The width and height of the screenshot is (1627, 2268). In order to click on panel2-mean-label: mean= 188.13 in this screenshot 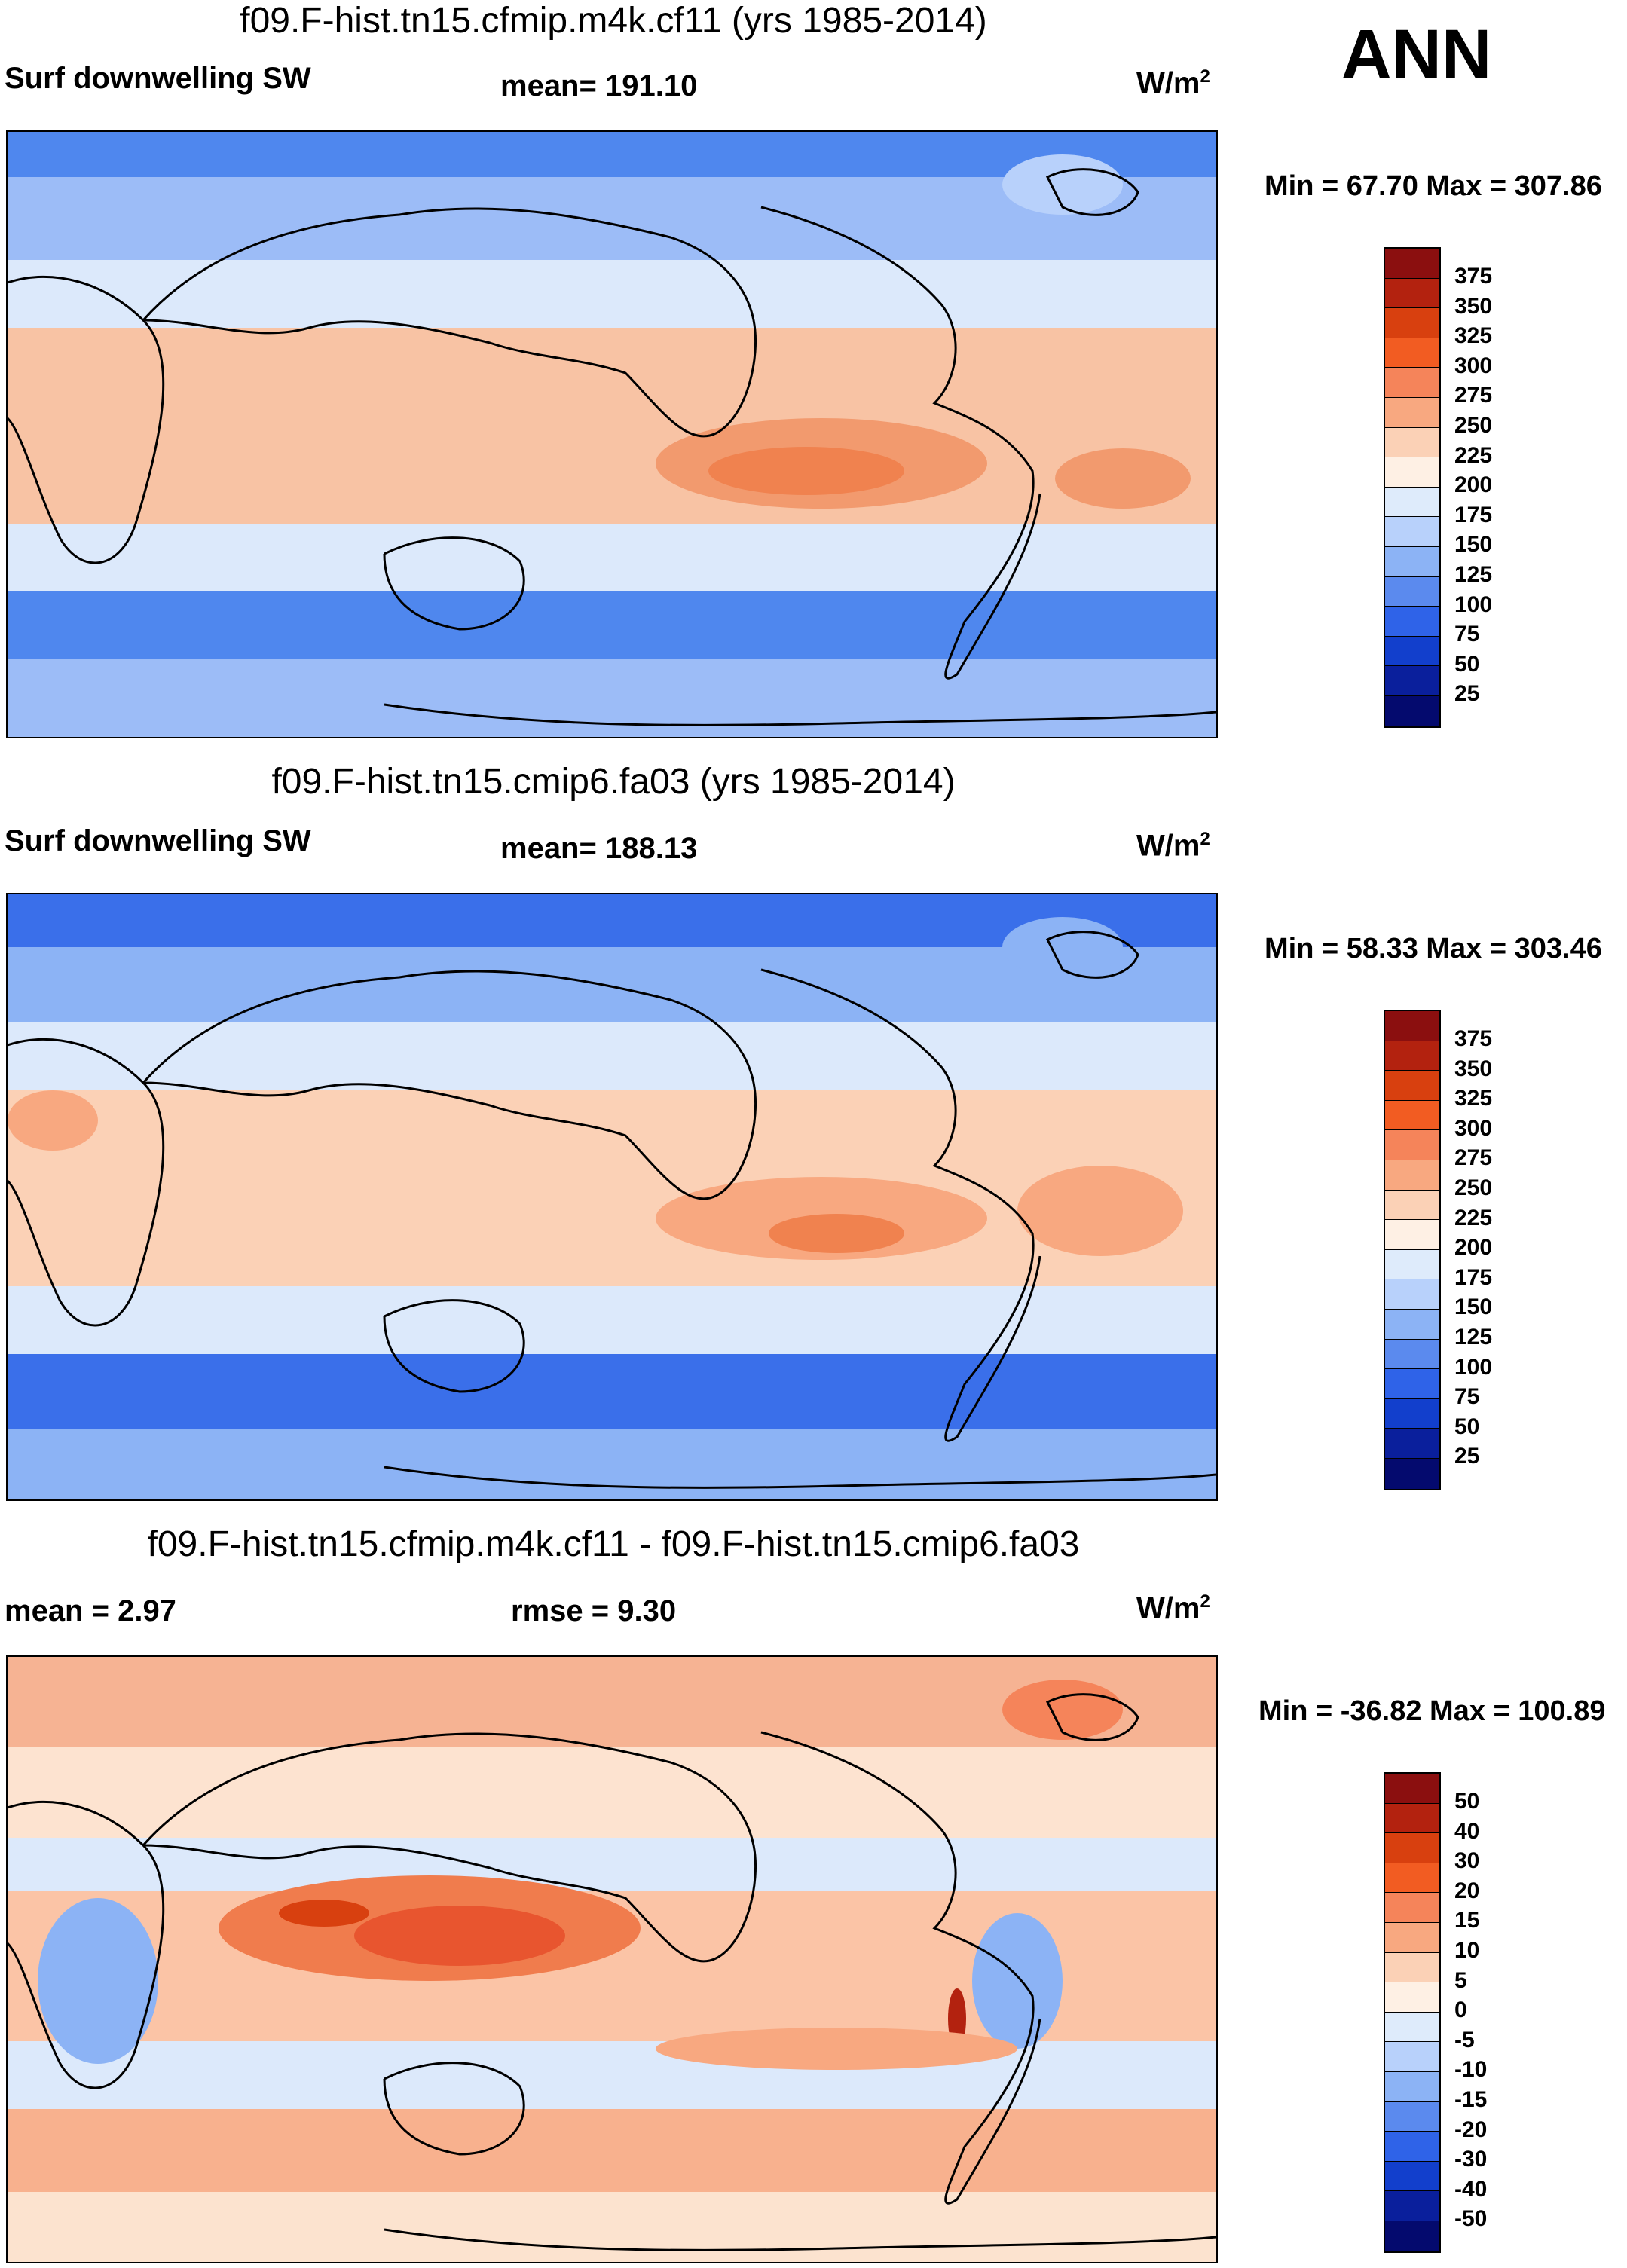, I will do `click(599, 848)`.